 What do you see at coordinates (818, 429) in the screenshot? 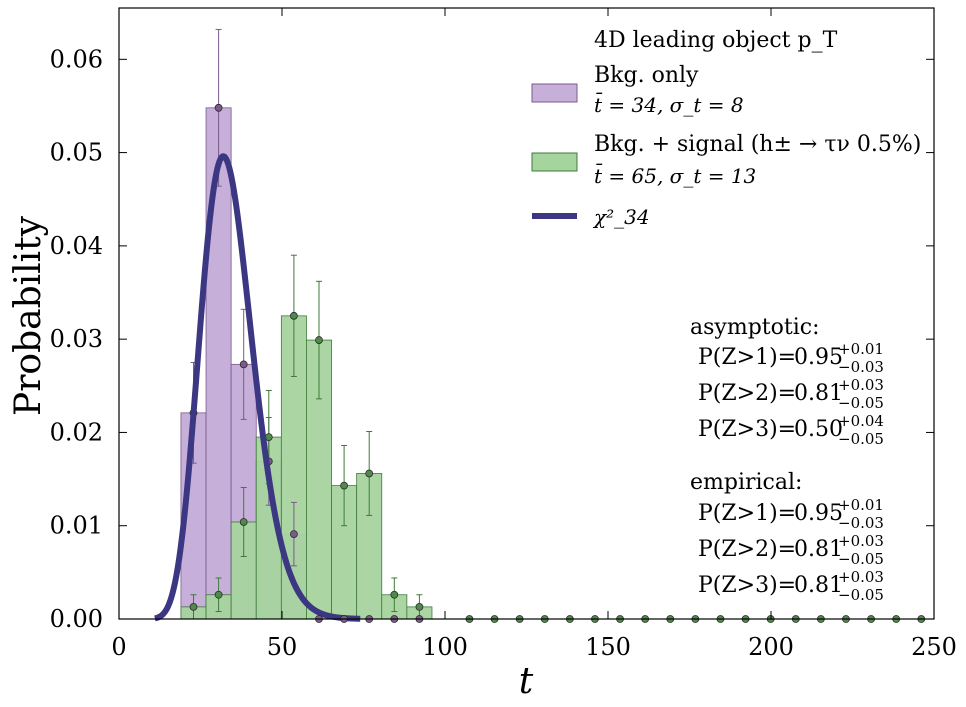
I see `asymptotic-row-value: 0.50` at bounding box center [818, 429].